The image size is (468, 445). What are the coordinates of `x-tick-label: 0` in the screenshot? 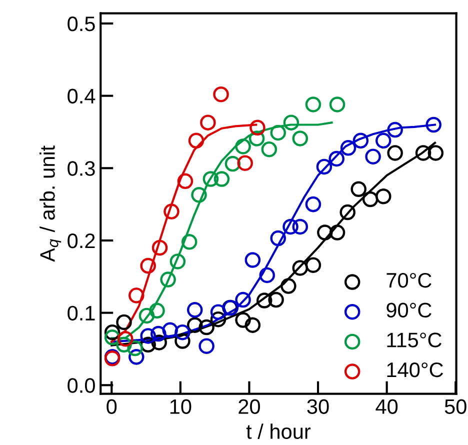 It's located at (111, 406).